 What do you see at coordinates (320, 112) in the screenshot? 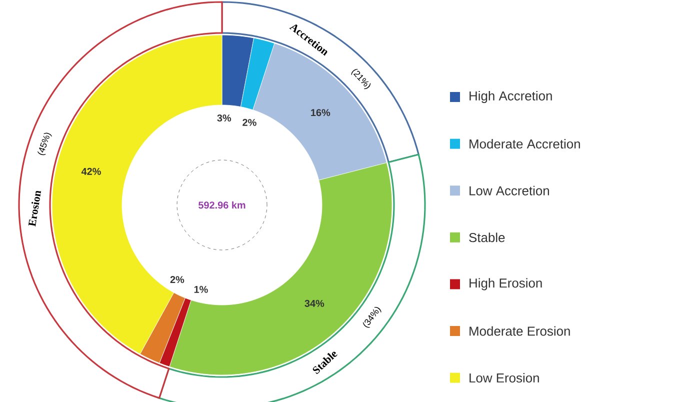
I see `data-label: 16%` at bounding box center [320, 112].